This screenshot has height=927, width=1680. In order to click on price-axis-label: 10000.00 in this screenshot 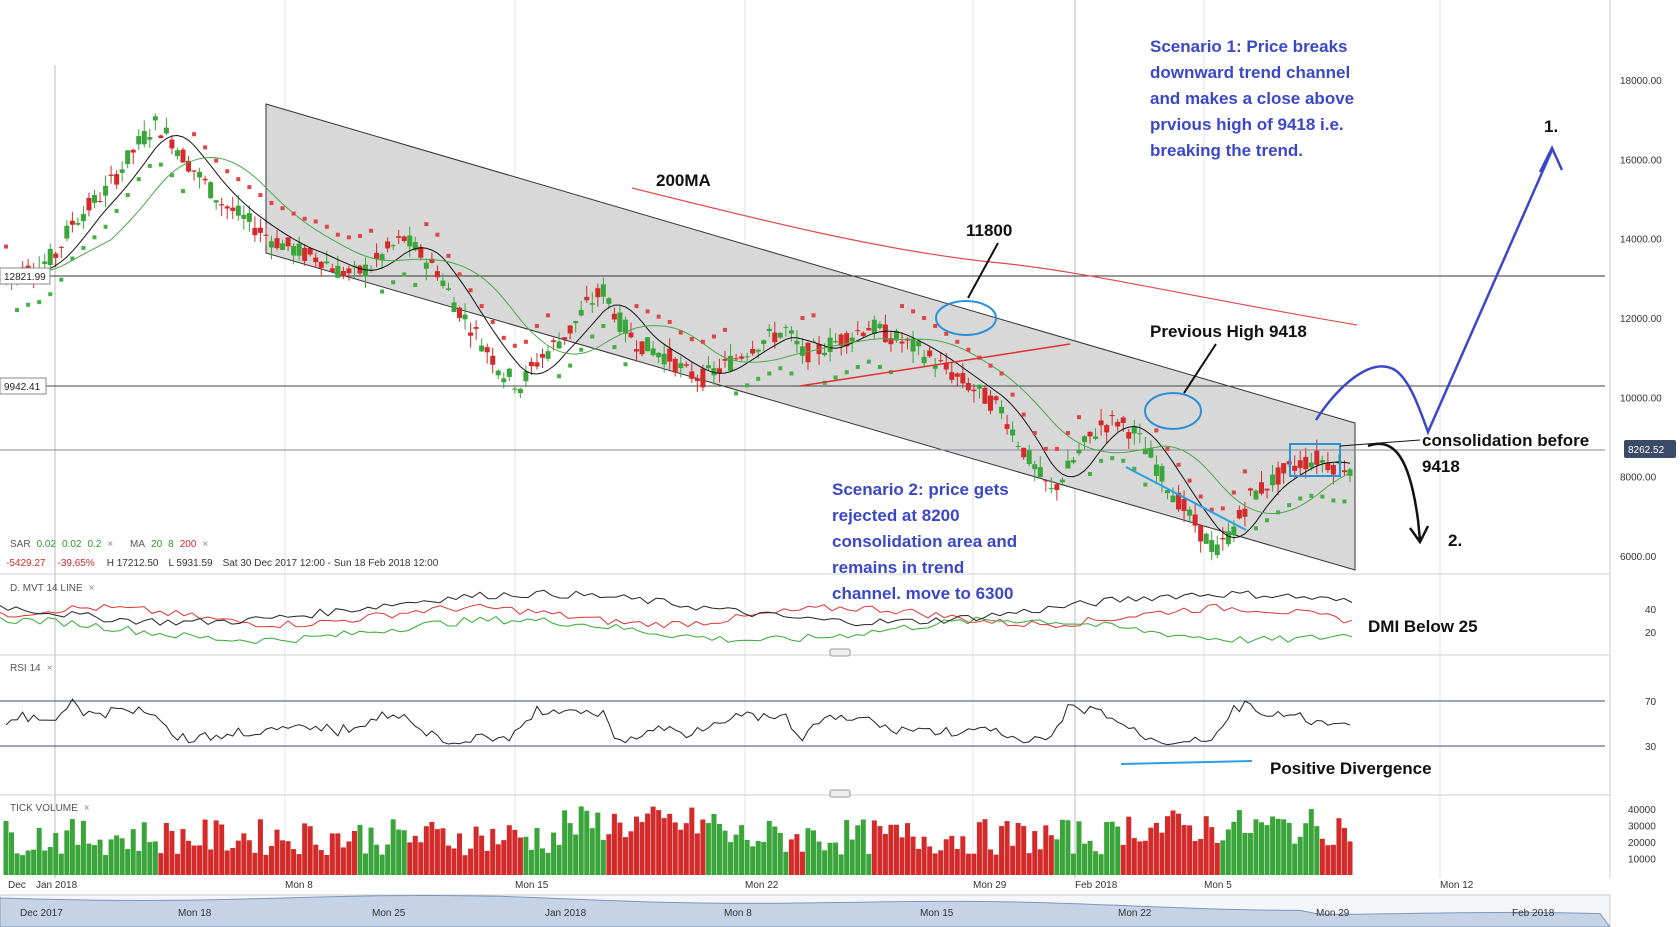, I will do `click(1641, 398)`.